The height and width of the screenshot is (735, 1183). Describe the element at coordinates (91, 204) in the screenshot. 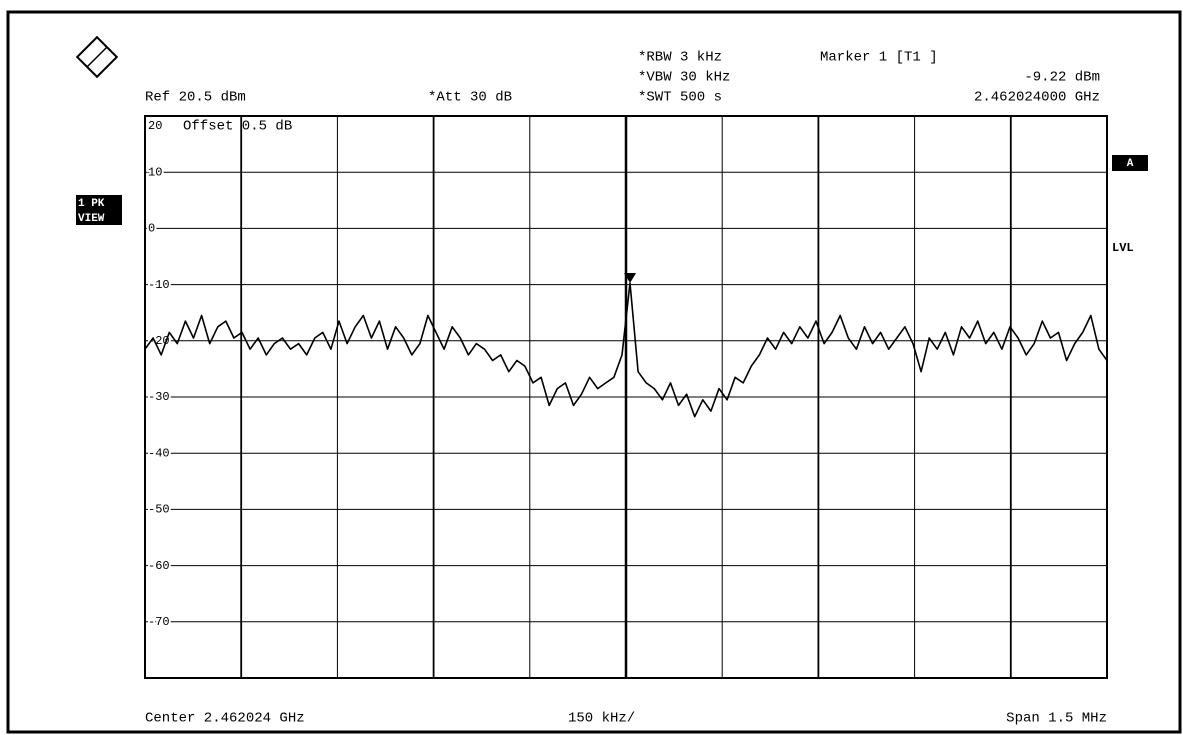

I see `trace-label: 1 PK` at that location.